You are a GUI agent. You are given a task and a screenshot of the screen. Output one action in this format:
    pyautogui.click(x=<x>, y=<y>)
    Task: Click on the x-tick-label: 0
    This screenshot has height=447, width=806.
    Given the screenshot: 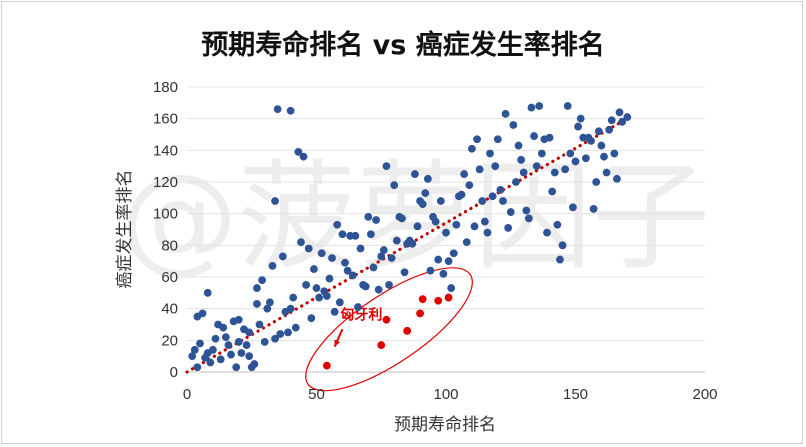 What is the action you would take?
    pyautogui.click(x=187, y=394)
    